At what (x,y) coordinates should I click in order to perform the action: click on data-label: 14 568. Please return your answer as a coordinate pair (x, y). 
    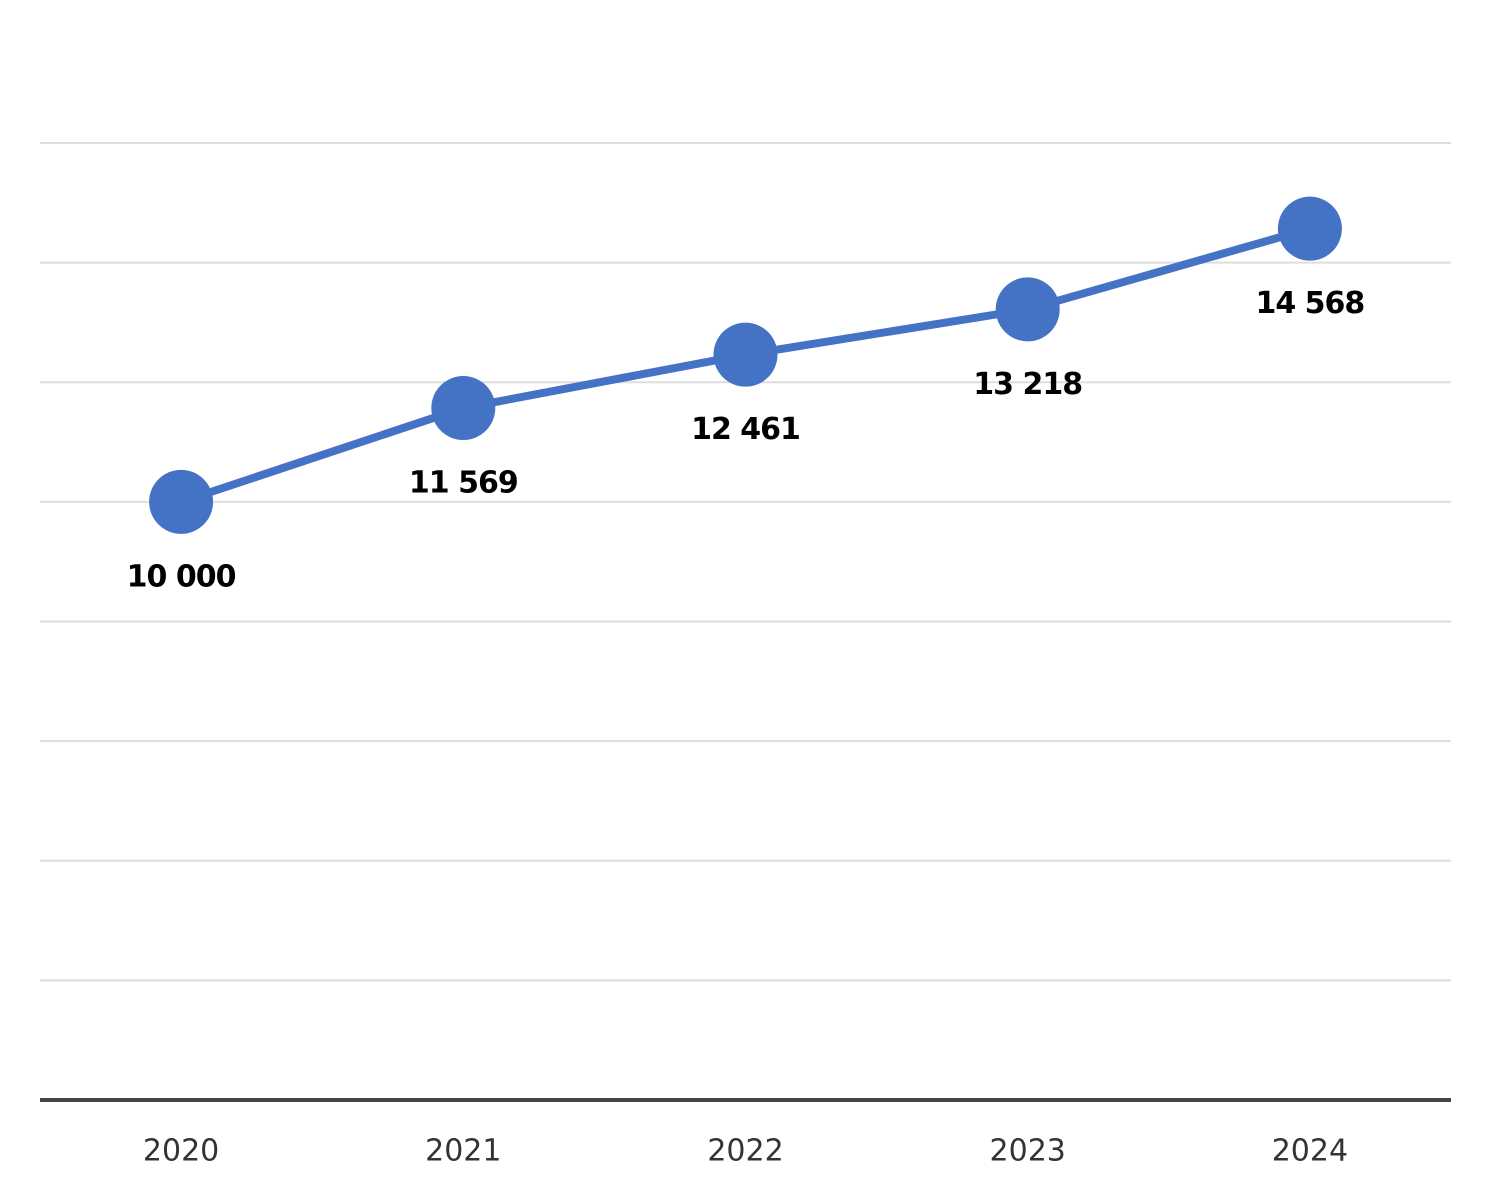
    Looking at the image, I should click on (1309, 303).